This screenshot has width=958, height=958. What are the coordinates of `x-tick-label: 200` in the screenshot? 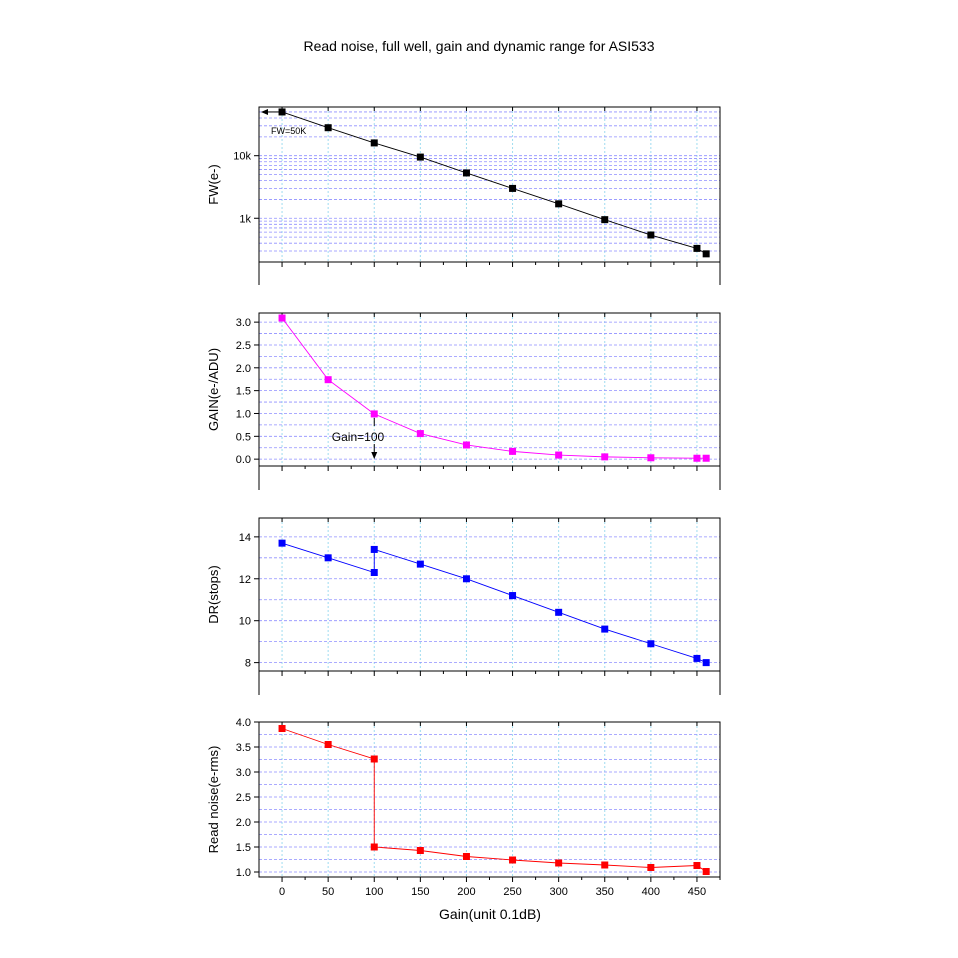 It's located at (466, 892).